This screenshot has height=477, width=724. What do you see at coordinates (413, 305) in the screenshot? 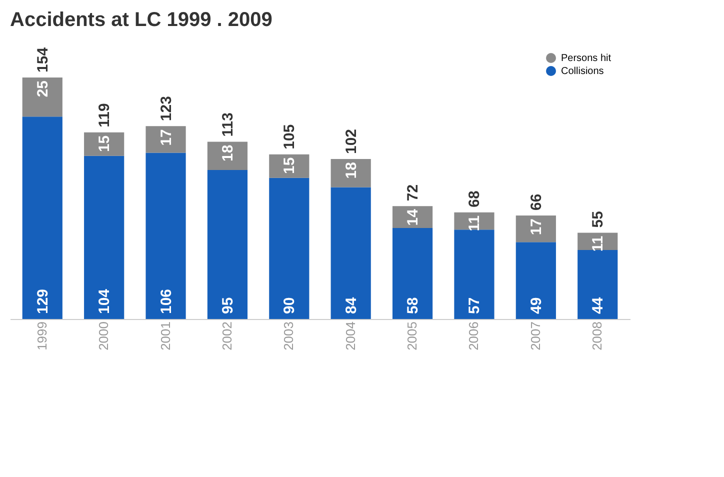
I see `data-label: 58` at bounding box center [413, 305].